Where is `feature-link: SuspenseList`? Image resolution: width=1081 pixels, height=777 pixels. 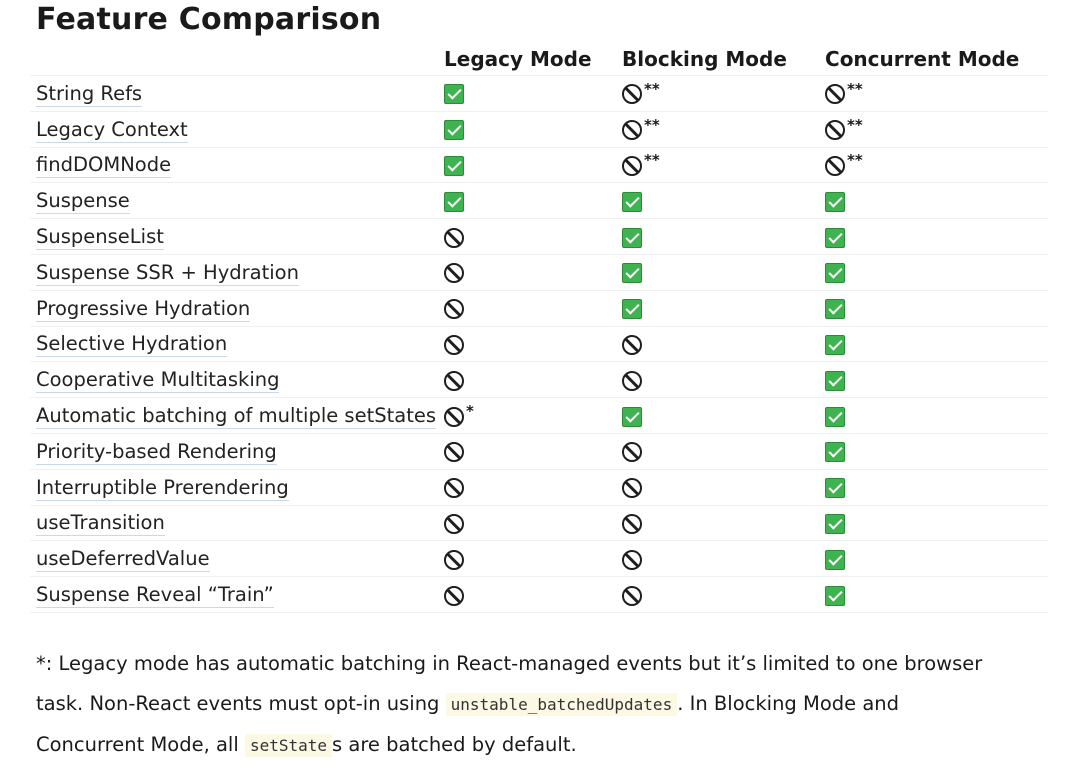 feature-link: SuspenseList is located at coordinates (100, 238).